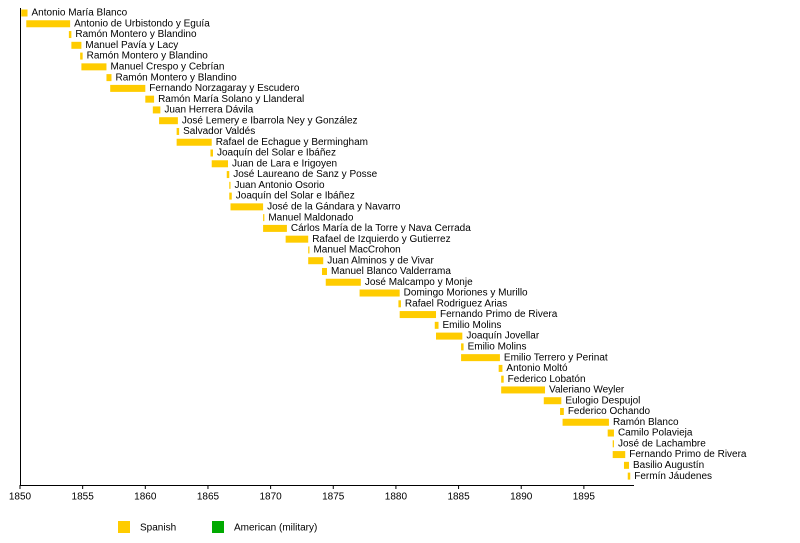  I want to click on x-tick-label: 1860, so click(145, 497).